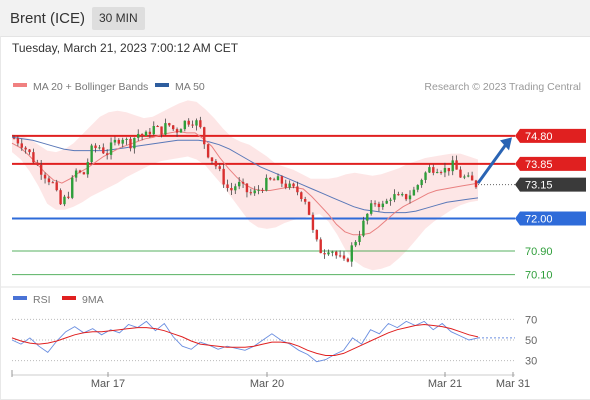  Describe the element at coordinates (245, 341) in the screenshot. I see `rsi-line` at that location.